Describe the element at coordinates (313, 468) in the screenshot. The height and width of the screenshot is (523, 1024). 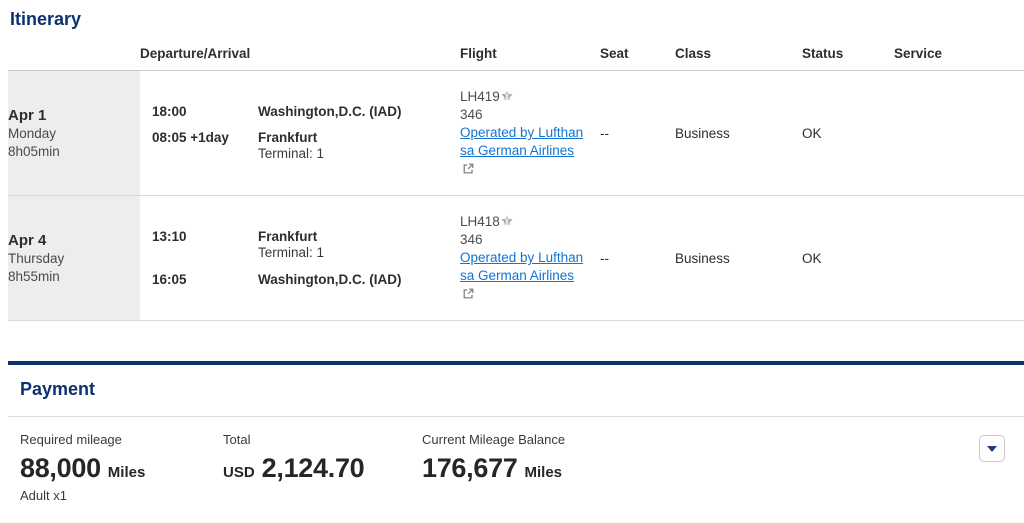
I see `total-value: 2,124.70` at that location.